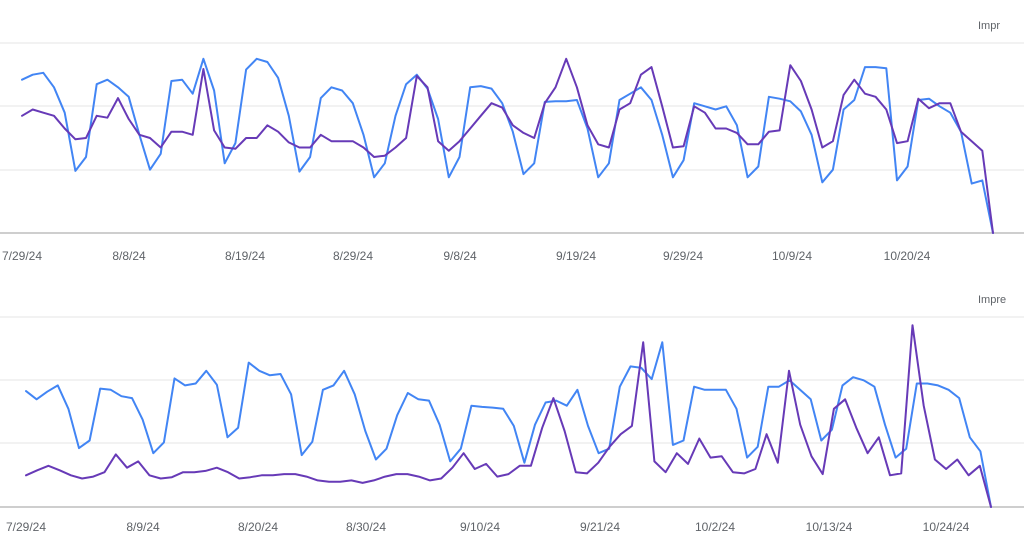 The image size is (1024, 544). I want to click on x-tick-label: 8/29/24, so click(353, 256).